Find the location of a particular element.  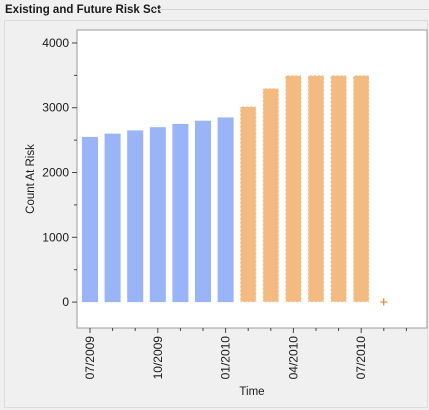

y-tick-label-3: 3000 is located at coordinates (55, 108).